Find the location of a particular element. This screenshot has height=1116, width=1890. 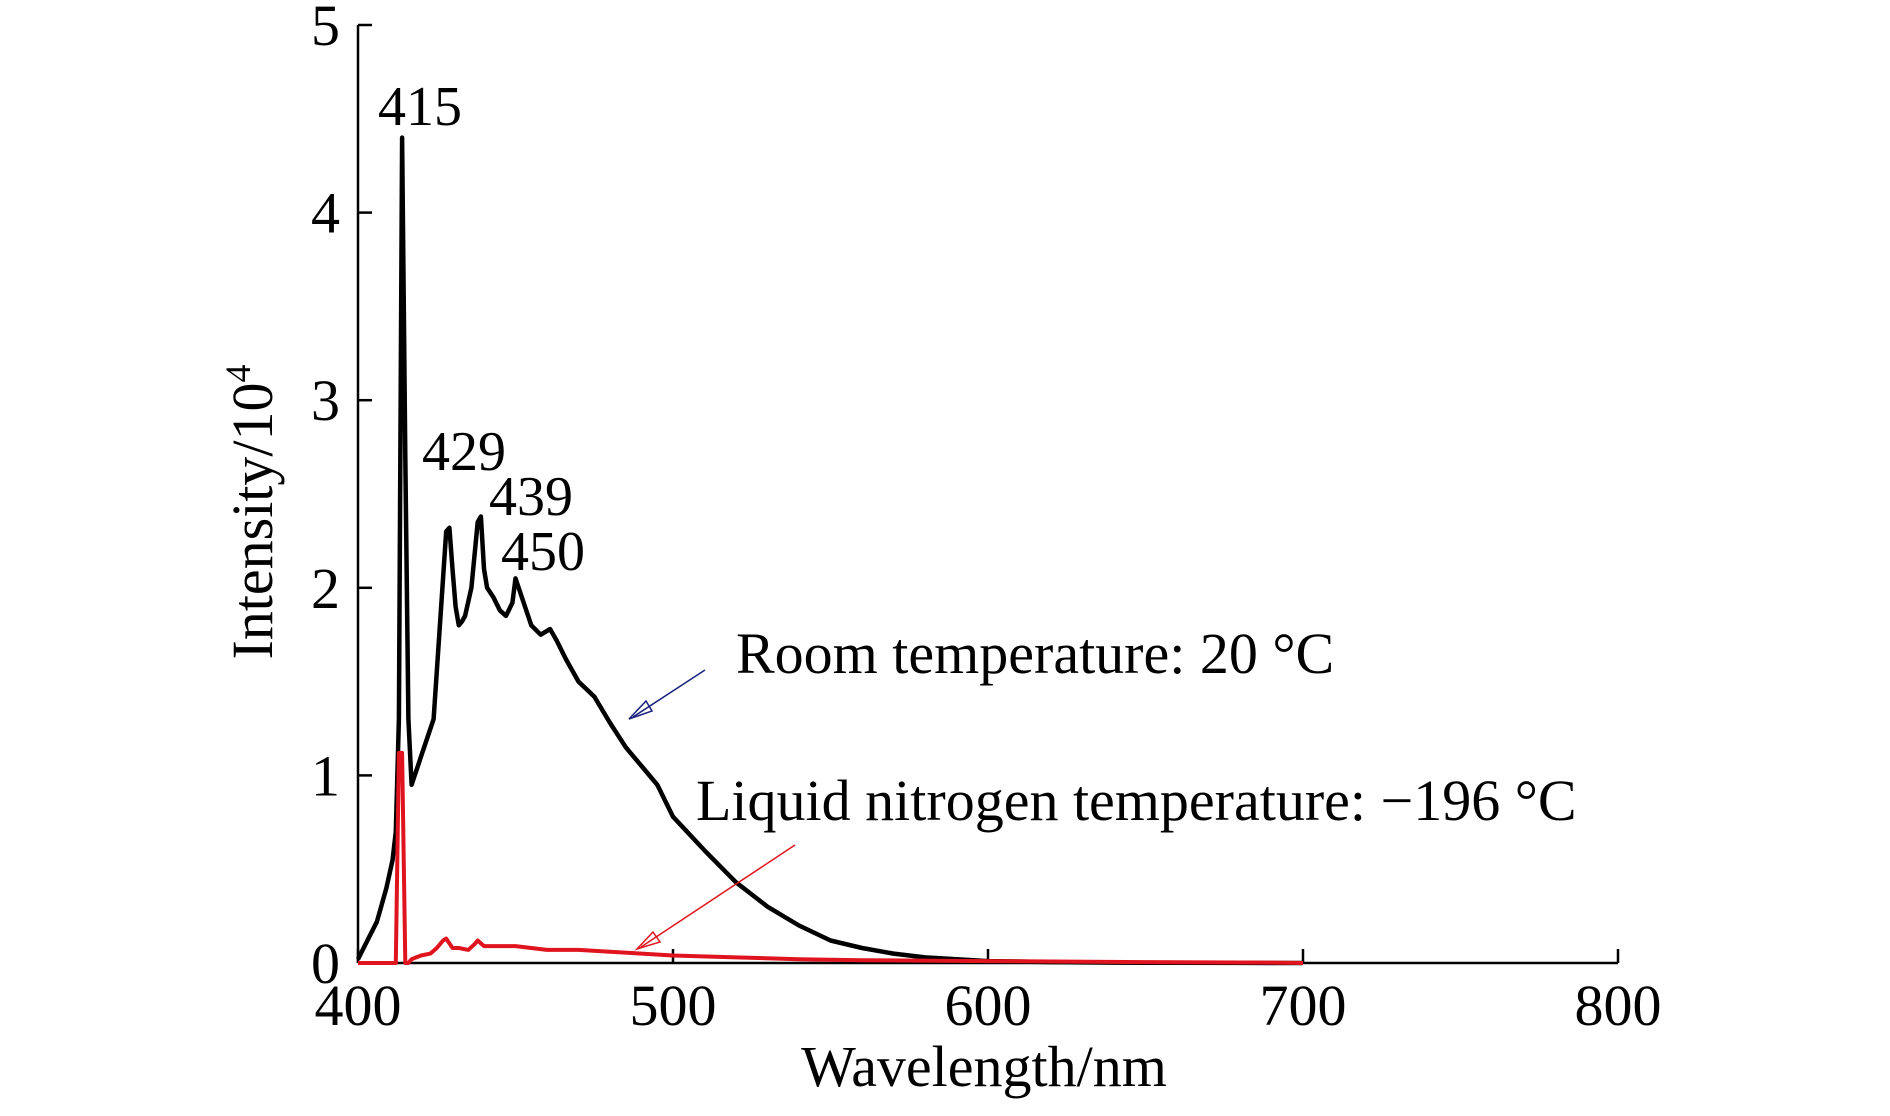

peak-label-450: 450 is located at coordinates (543, 552).